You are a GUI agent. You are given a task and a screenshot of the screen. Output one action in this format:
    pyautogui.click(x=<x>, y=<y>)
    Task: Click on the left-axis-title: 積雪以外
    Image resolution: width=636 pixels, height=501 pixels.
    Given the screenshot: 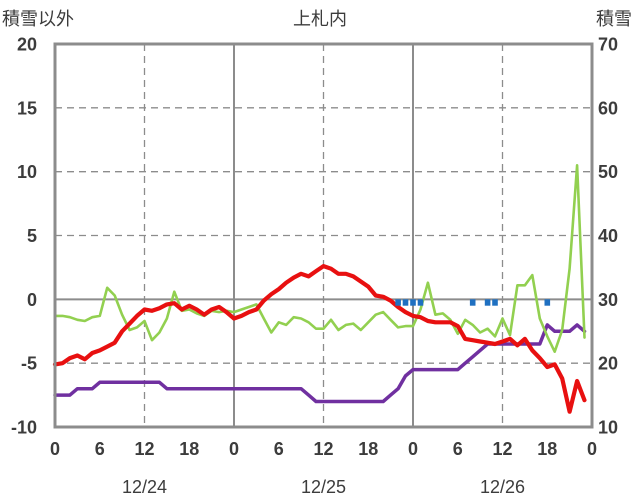 What is the action you would take?
    pyautogui.click(x=38, y=19)
    